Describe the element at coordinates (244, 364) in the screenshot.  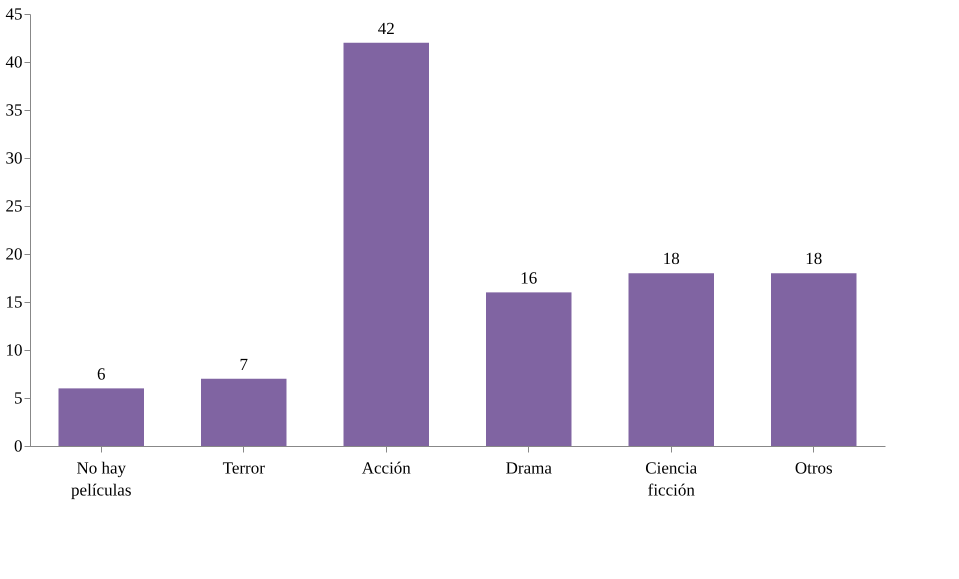
I see `data-label: 7` at that location.